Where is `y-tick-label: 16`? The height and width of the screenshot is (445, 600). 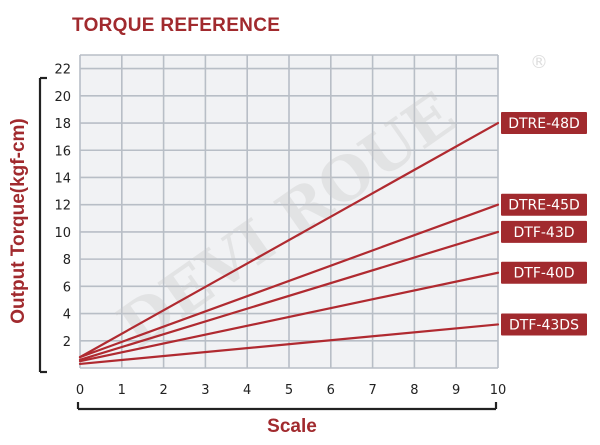 y-tick-label: 16 is located at coordinates (62, 151).